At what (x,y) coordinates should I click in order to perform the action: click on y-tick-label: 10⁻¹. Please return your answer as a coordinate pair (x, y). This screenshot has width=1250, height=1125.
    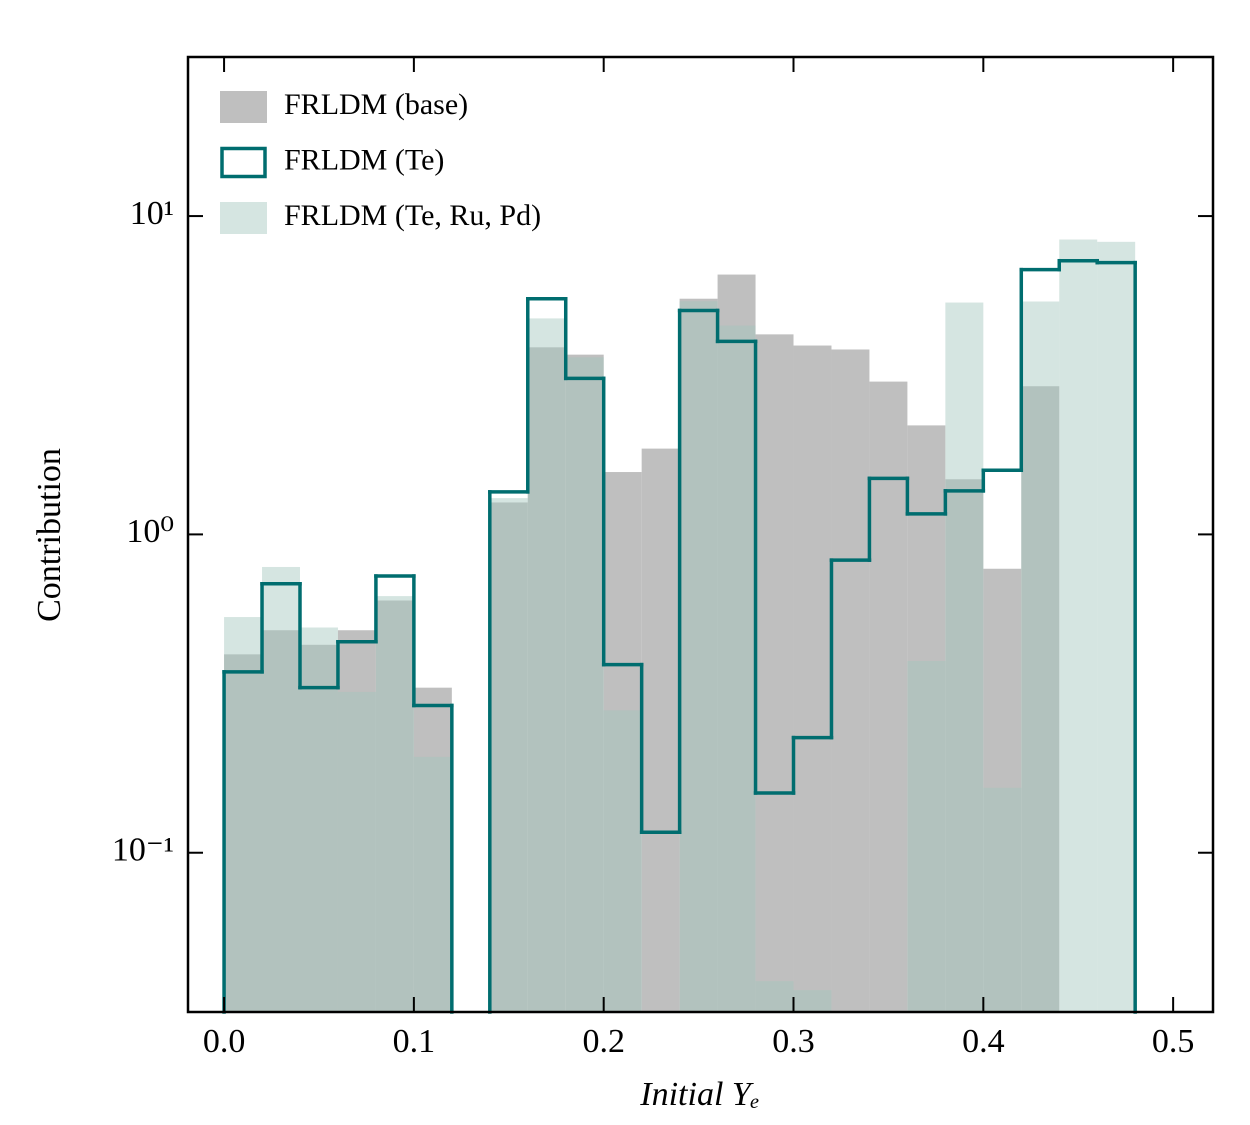
    Looking at the image, I should click on (143, 850).